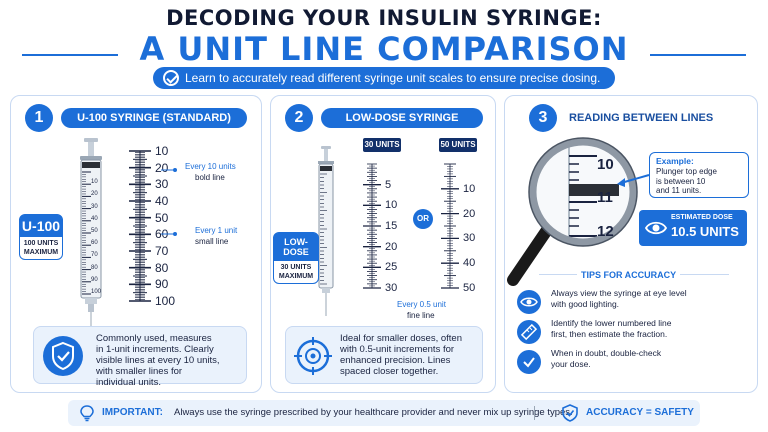  What do you see at coordinates (675, 161) in the screenshot?
I see `example-title: Example:` at bounding box center [675, 161].